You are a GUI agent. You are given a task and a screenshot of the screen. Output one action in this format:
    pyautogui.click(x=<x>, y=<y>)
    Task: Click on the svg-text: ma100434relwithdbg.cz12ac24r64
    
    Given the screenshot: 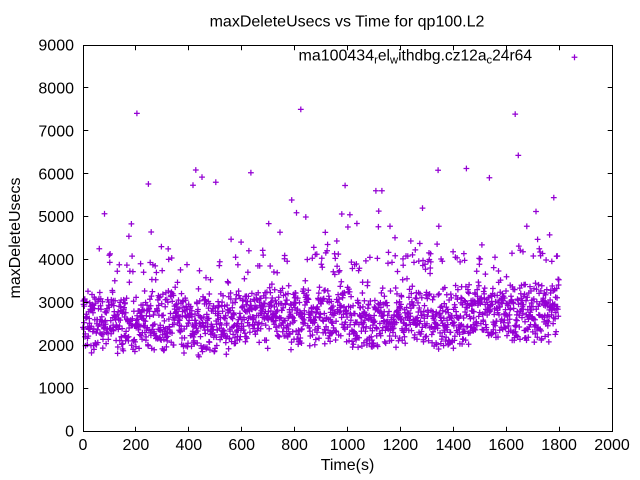 What is the action you would take?
    pyautogui.click(x=415, y=57)
    